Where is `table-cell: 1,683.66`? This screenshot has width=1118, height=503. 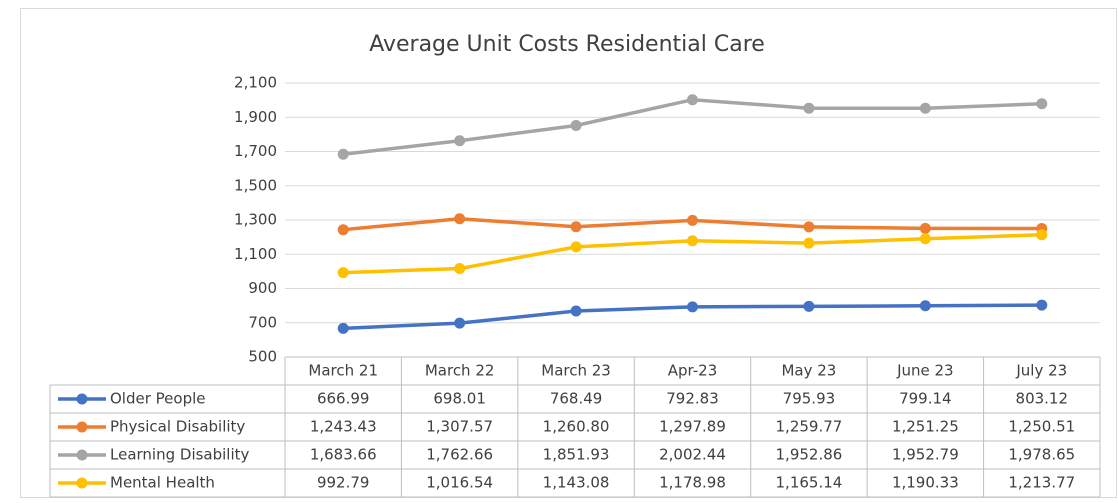 table-cell: 1,683.66 is located at coordinates (343, 455).